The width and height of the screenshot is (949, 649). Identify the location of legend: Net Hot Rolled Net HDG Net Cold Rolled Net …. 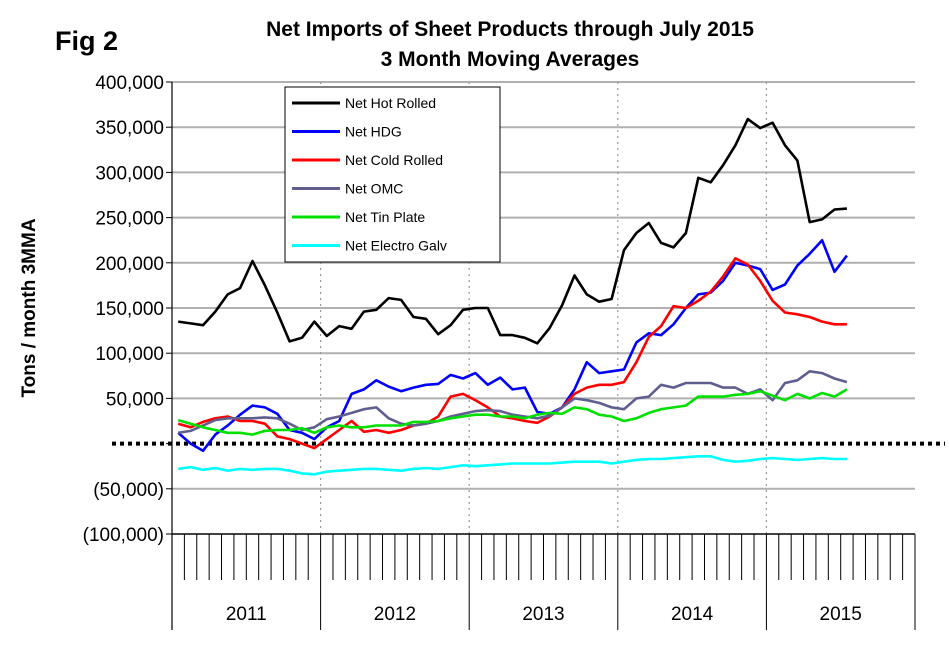
(392, 174).